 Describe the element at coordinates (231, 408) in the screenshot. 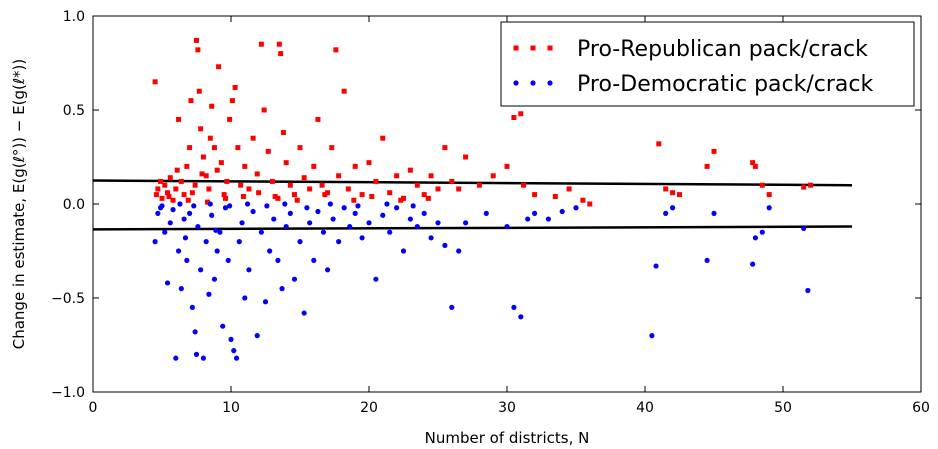

I see `x-tick-label: 10` at that location.